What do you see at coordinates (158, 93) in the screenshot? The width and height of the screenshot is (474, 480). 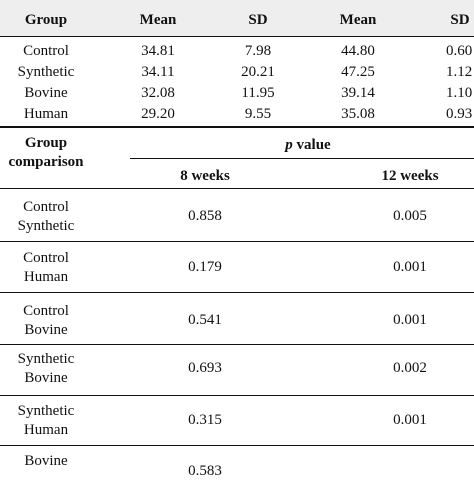 I see `top-row-mean1: 32.08` at bounding box center [158, 93].